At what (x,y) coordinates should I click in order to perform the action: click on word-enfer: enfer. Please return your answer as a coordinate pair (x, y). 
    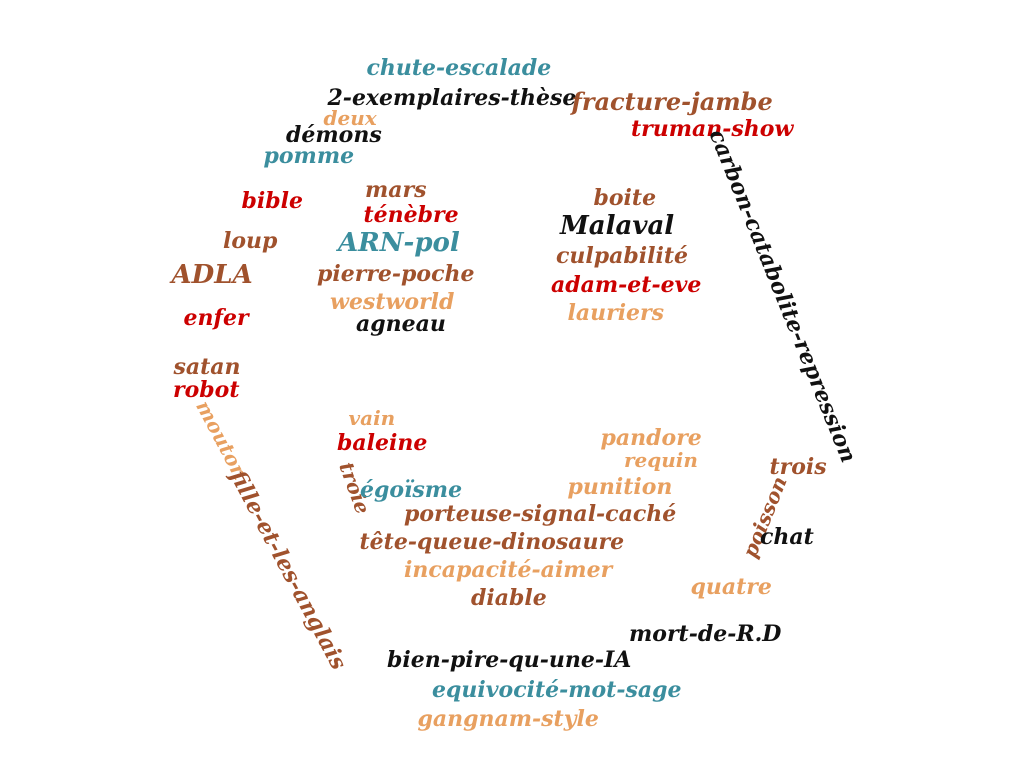
    Looking at the image, I should click on (216, 318).